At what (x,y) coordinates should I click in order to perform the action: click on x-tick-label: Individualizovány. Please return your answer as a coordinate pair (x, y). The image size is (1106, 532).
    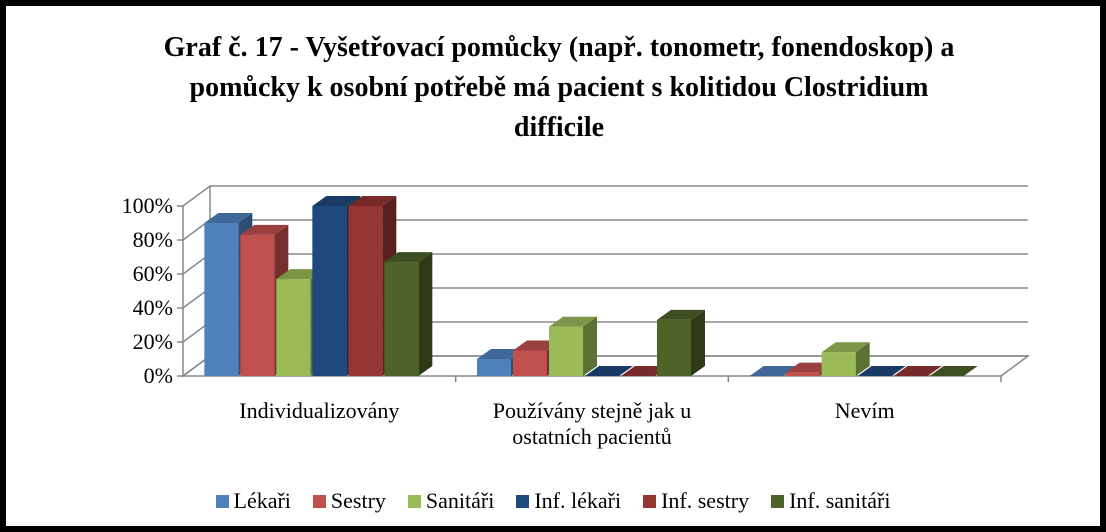
    Looking at the image, I should click on (319, 410).